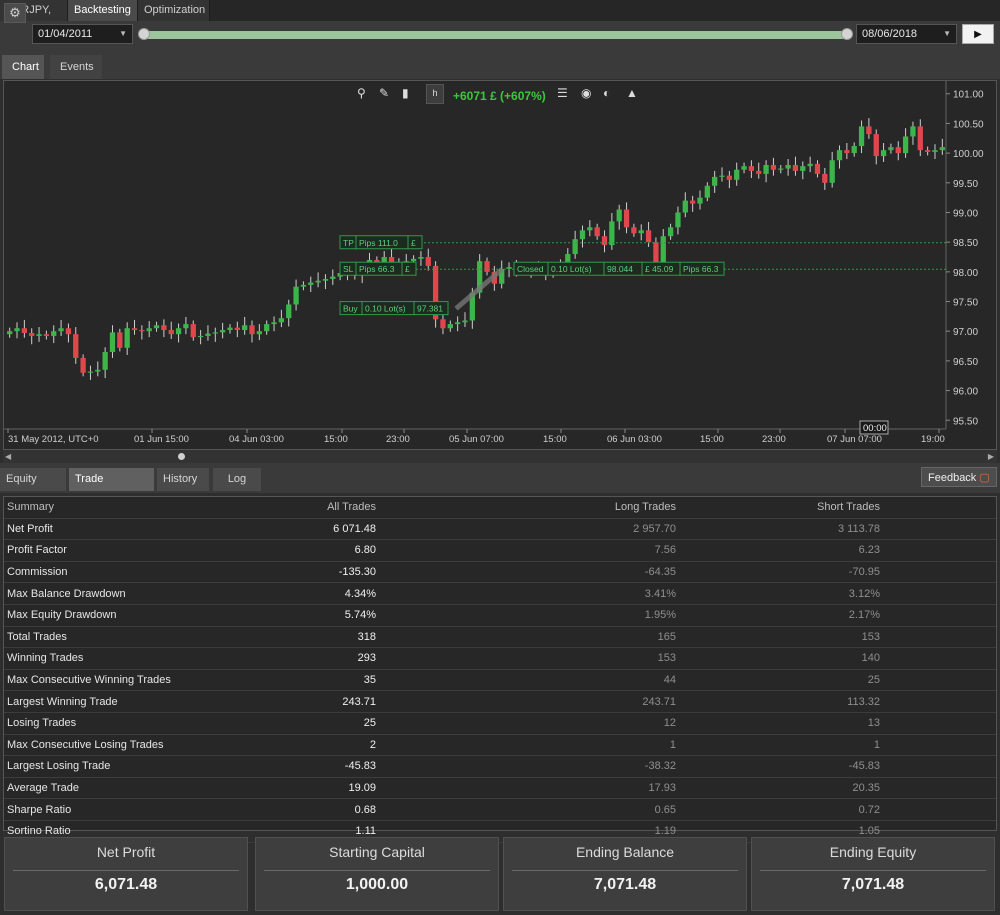 The width and height of the screenshot is (1000, 915). I want to click on closed-tag-text: £ 45.09, so click(659, 269).